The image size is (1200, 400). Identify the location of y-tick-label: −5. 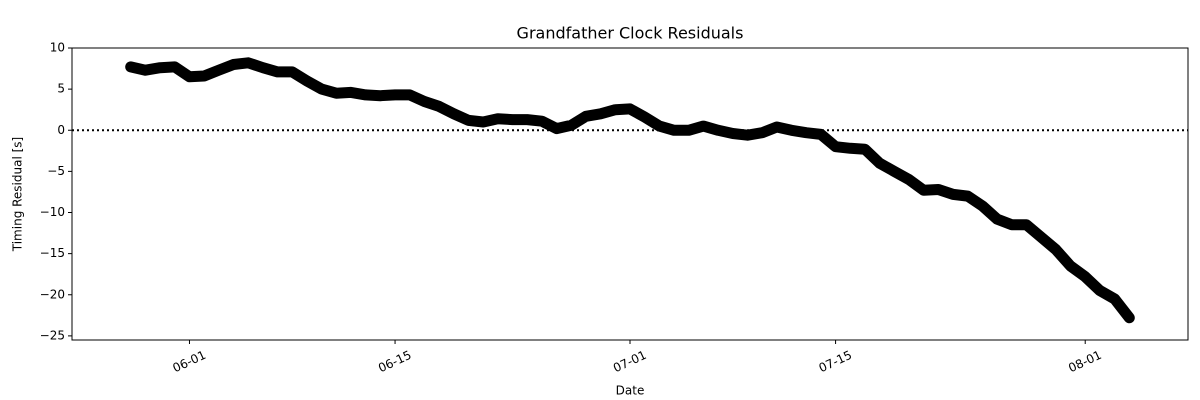
(56, 171).